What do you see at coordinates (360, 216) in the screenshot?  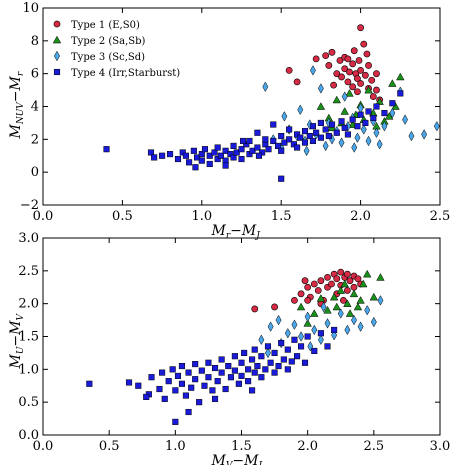 I see `x-tick-label: 2.0` at bounding box center [360, 216].